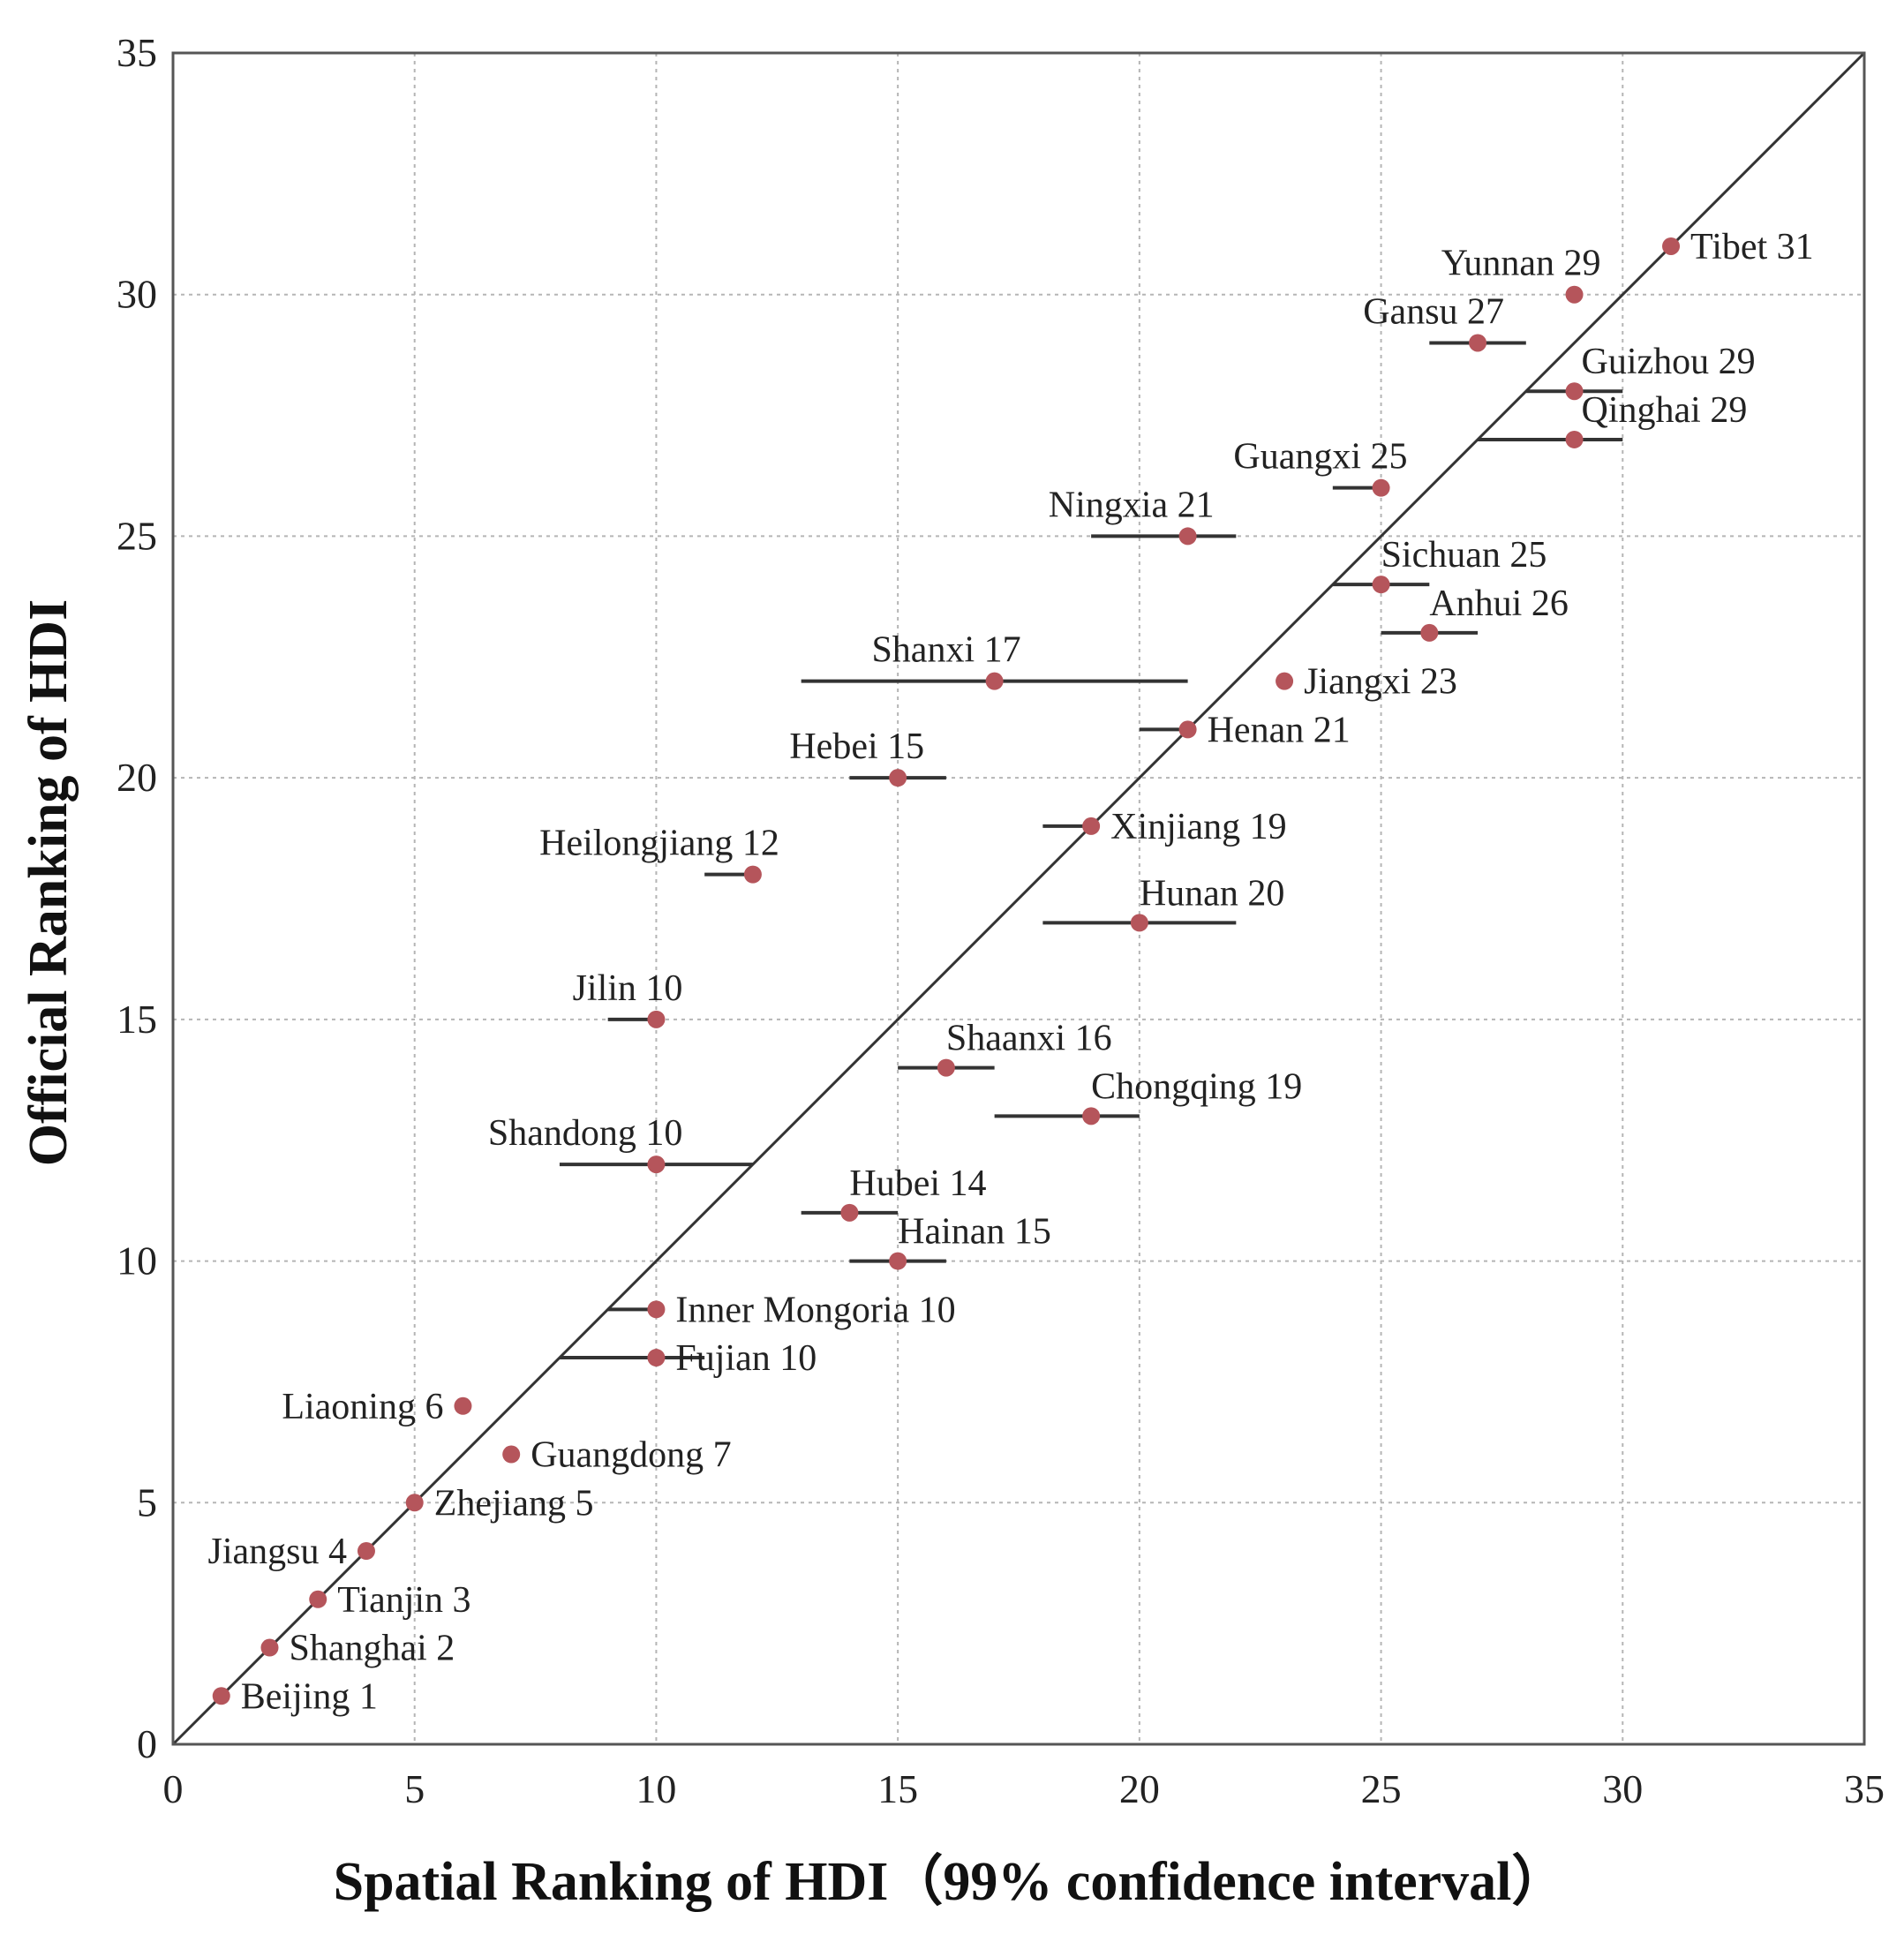 The height and width of the screenshot is (1942, 1904). What do you see at coordinates (137, 777) in the screenshot?
I see `y-tick-label: 20` at bounding box center [137, 777].